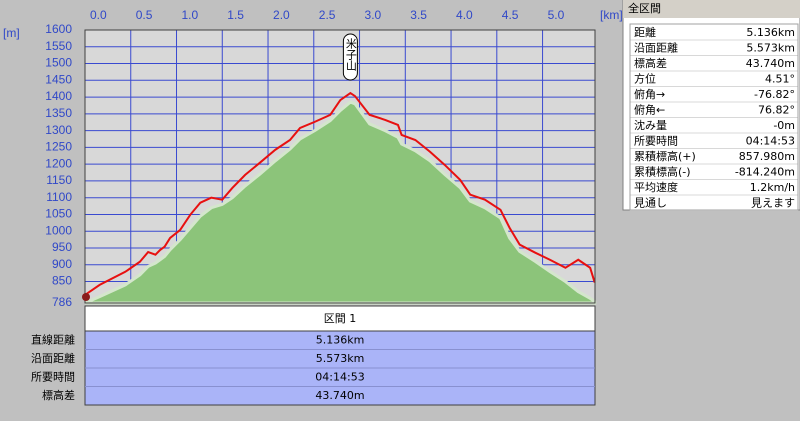 The width and height of the screenshot is (800, 421). Describe the element at coordinates (340, 340) in the screenshot. I see `section-value: 5.136km` at that location.